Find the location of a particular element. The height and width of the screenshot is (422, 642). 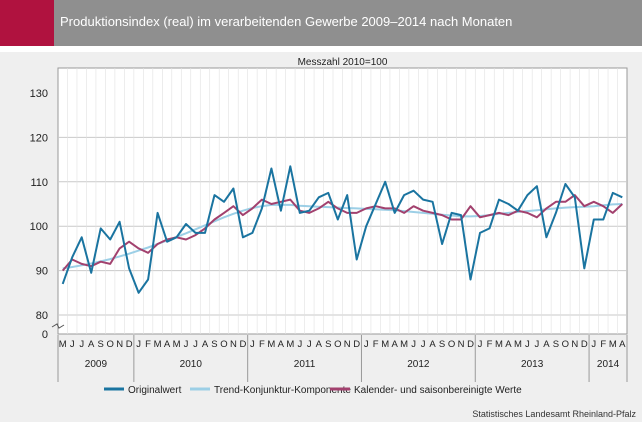

chart-subtitle: Messzahl 2010=100 is located at coordinates (343, 62).